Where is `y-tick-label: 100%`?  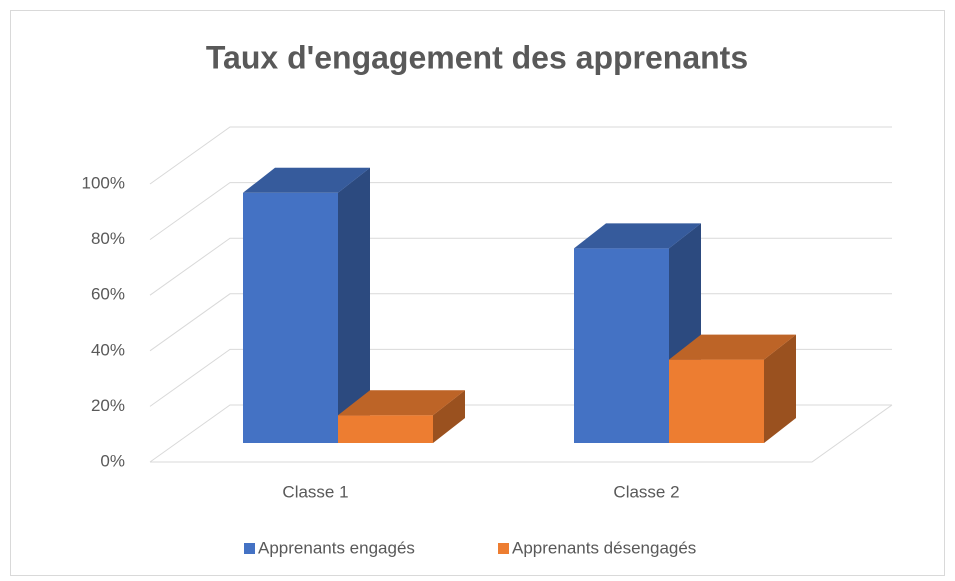 y-tick-label: 100% is located at coordinates (103, 182).